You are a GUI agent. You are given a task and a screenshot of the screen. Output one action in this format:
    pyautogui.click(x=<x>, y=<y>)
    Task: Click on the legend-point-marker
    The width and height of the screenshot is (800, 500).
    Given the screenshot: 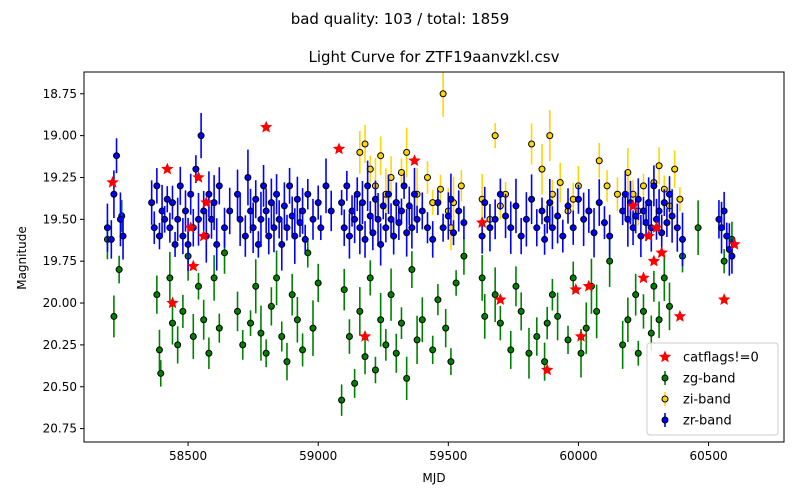 What is the action you would take?
    pyautogui.click(x=665, y=420)
    